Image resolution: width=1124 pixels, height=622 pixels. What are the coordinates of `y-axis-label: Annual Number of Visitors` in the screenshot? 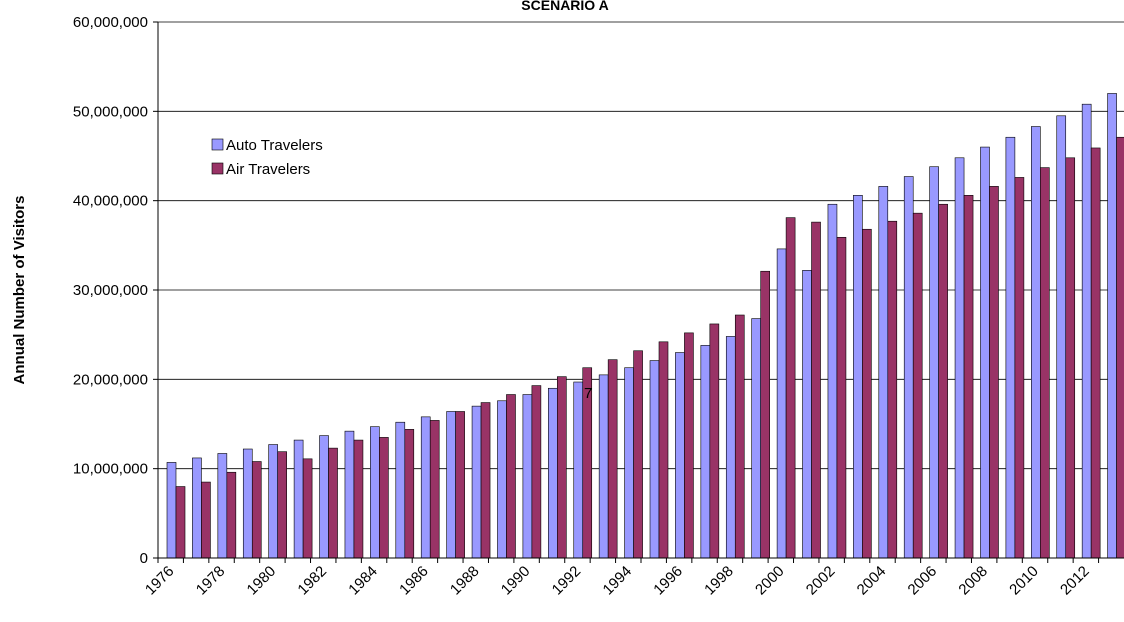 It's located at (19, 290).